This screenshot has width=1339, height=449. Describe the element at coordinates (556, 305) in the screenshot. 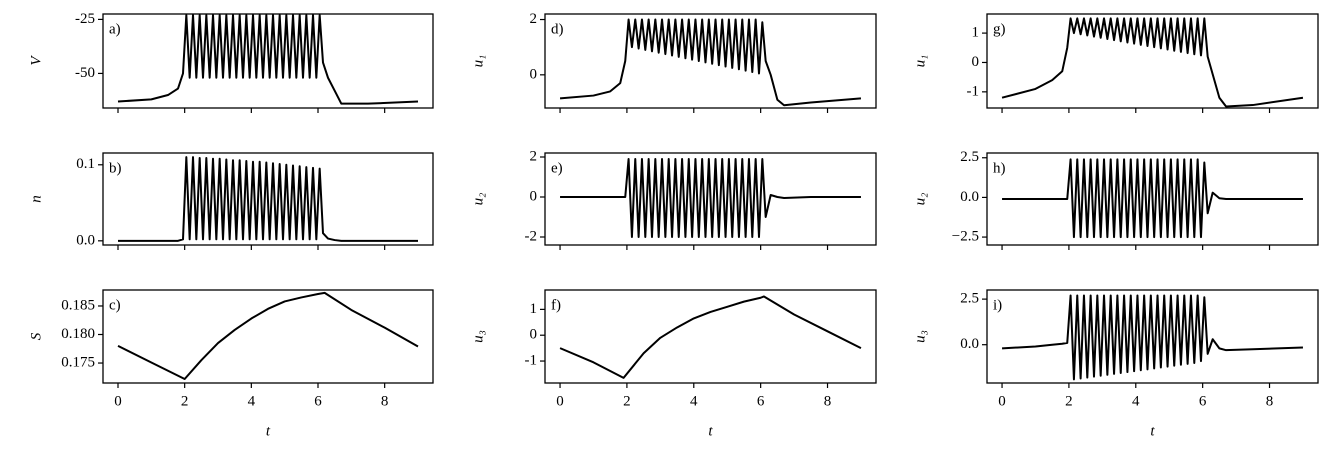

I see `panel-label: f)` at that location.